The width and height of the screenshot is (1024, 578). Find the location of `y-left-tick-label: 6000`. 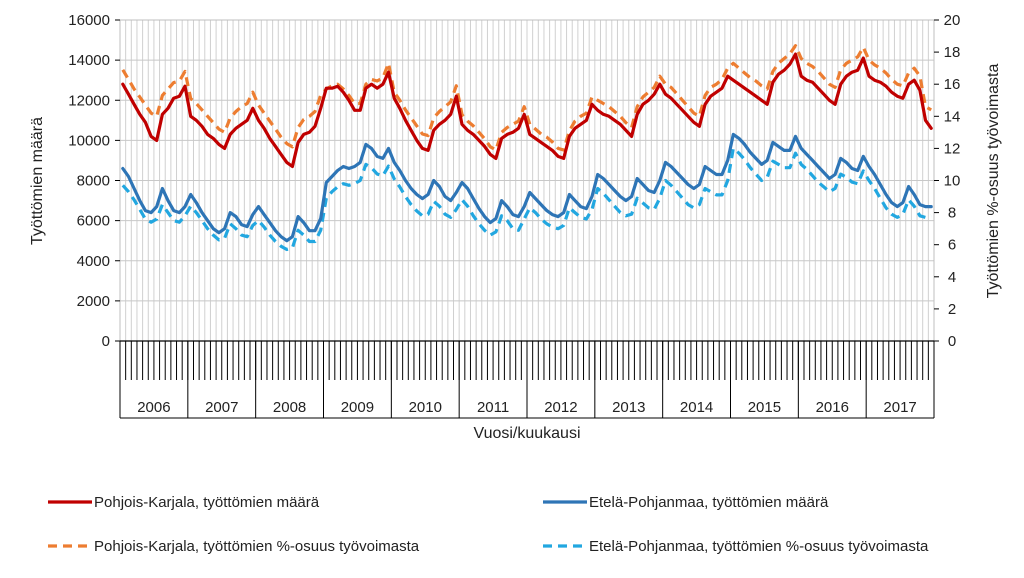

y-left-tick-label: 6000 is located at coordinates (93, 221).